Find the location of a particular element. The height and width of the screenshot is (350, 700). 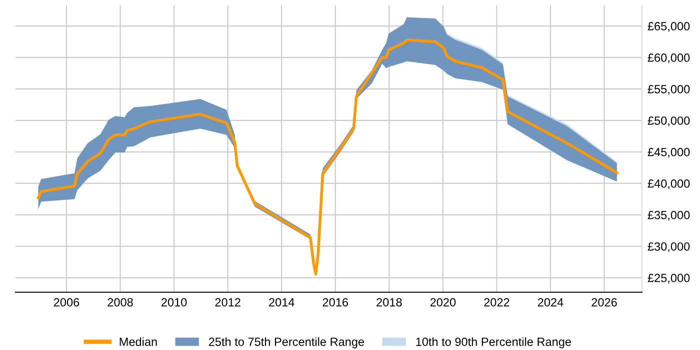

legend-label: 10th to 90th Percentile Range is located at coordinates (493, 342).